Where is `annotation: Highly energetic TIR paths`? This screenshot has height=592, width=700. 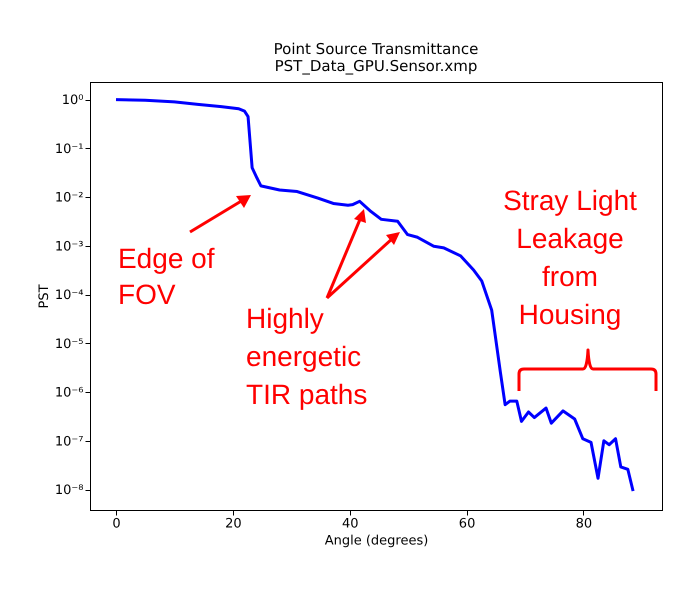 annotation: Highly energetic TIR paths is located at coordinates (307, 356).